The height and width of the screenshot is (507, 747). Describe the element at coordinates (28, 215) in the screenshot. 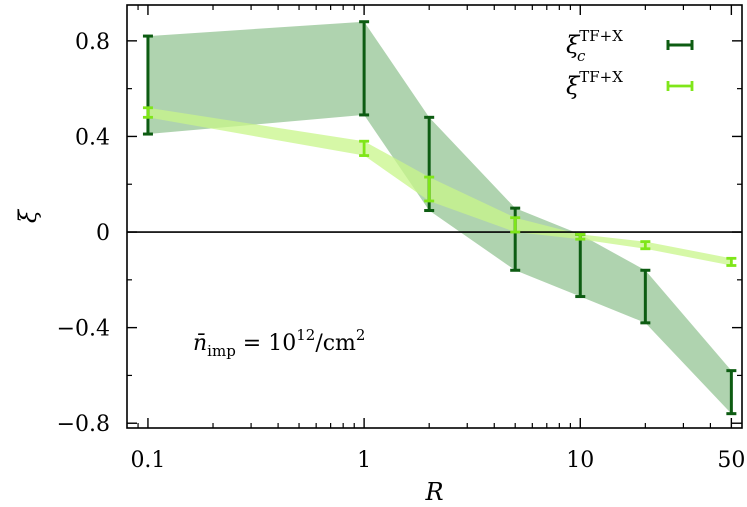

I see `y-axis-label: ξ` at that location.